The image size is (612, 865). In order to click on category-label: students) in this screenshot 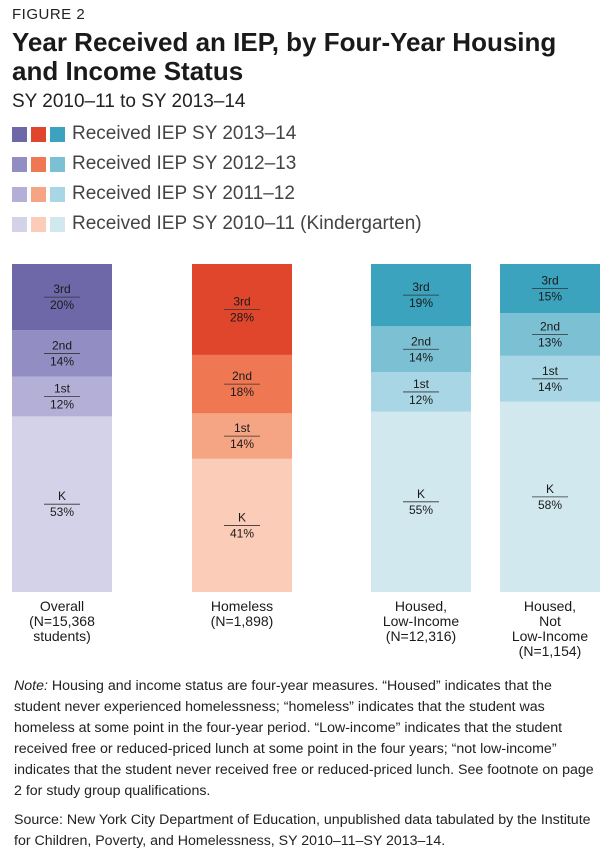, I will do `click(62, 636)`.